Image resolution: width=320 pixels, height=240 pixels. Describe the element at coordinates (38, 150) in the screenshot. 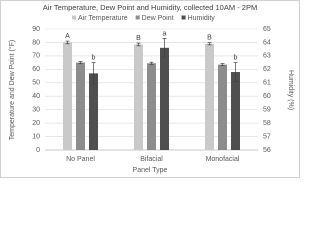

I see `y-tick-label: 0` at that location.